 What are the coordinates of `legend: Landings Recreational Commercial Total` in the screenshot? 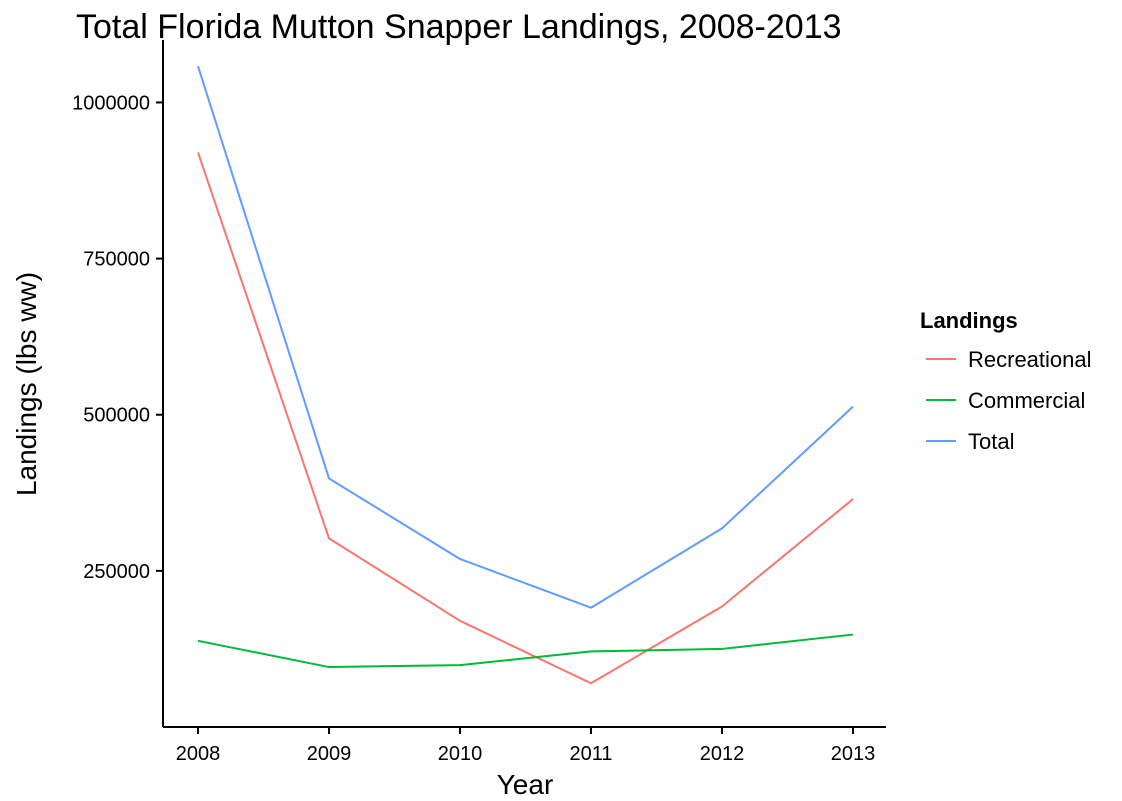 It's located at (1006, 381).